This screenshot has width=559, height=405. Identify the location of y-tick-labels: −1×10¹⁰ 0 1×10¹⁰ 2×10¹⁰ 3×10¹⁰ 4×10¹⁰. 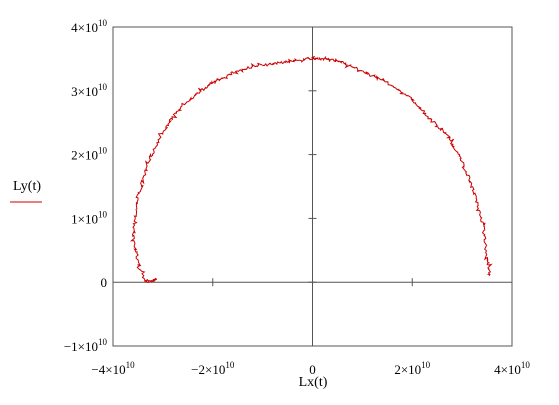
(86, 186).